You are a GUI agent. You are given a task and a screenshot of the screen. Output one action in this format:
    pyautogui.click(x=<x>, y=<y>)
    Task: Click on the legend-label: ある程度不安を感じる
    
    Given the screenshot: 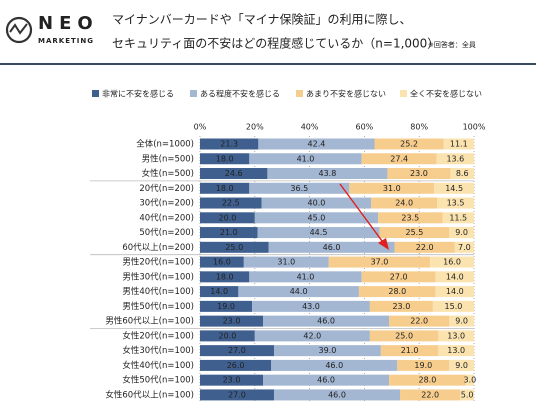 What is the action you would take?
    pyautogui.click(x=240, y=94)
    